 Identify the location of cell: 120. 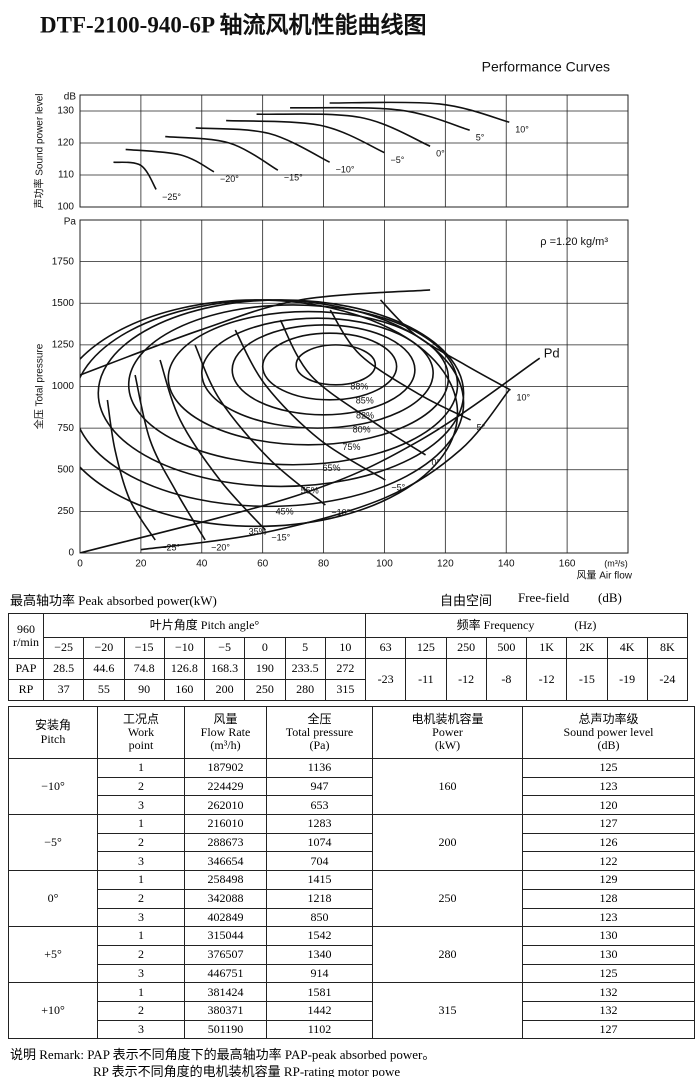
(608, 805).